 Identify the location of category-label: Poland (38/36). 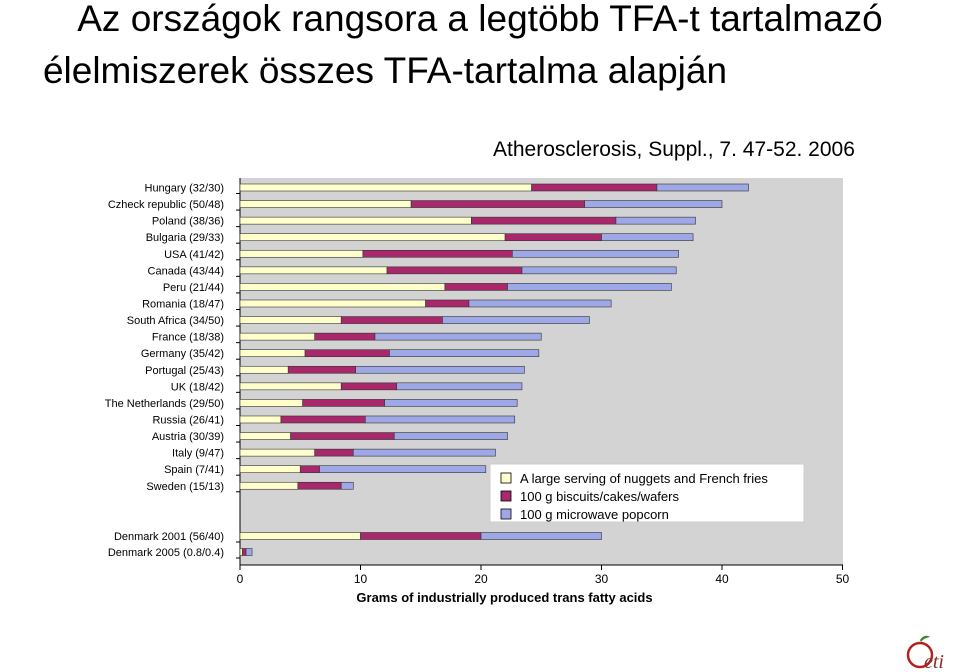
(188, 222).